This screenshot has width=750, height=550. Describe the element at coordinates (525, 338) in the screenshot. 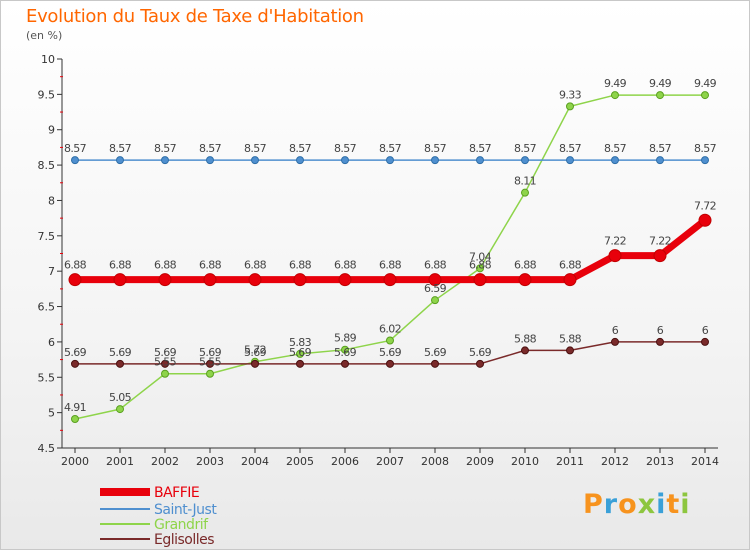

I see `data-label-eglisolles: 5.88` at that location.